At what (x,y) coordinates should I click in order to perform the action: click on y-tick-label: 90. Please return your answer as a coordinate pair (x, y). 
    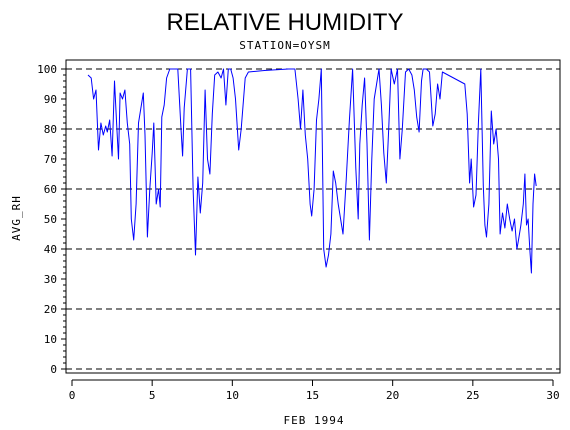
    Looking at the image, I should click on (50, 99).